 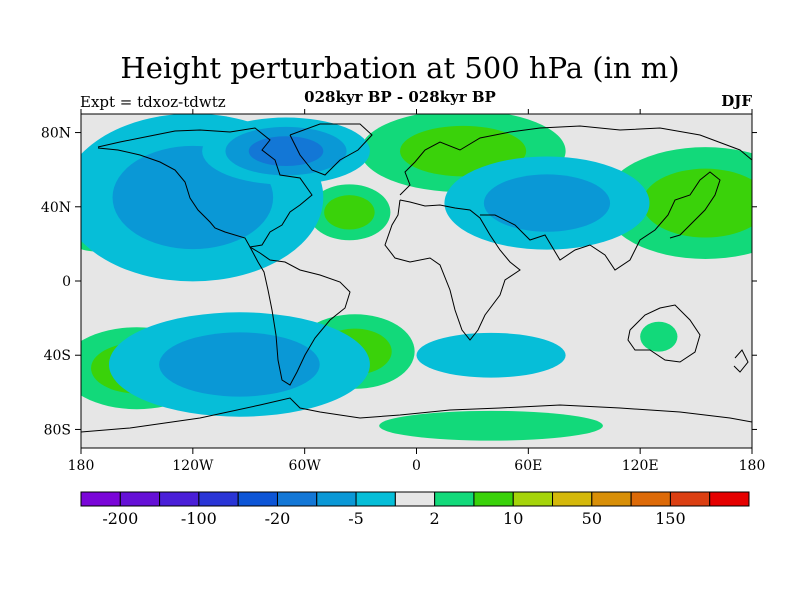 I want to click on coastline-eurasia, so click(x=575, y=160).